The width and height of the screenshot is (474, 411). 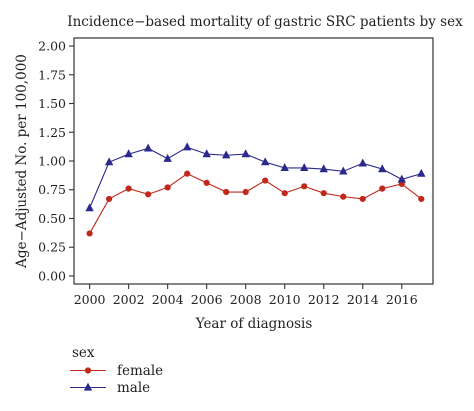 What do you see at coordinates (140, 371) in the screenshot?
I see `legend-label: female` at bounding box center [140, 371].